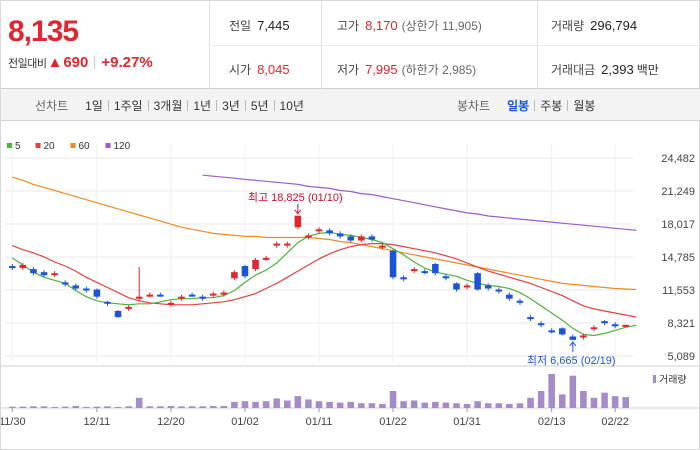  What do you see at coordinates (584, 105) in the screenshot?
I see `monthly-candle-button: 월봉` at bounding box center [584, 105].